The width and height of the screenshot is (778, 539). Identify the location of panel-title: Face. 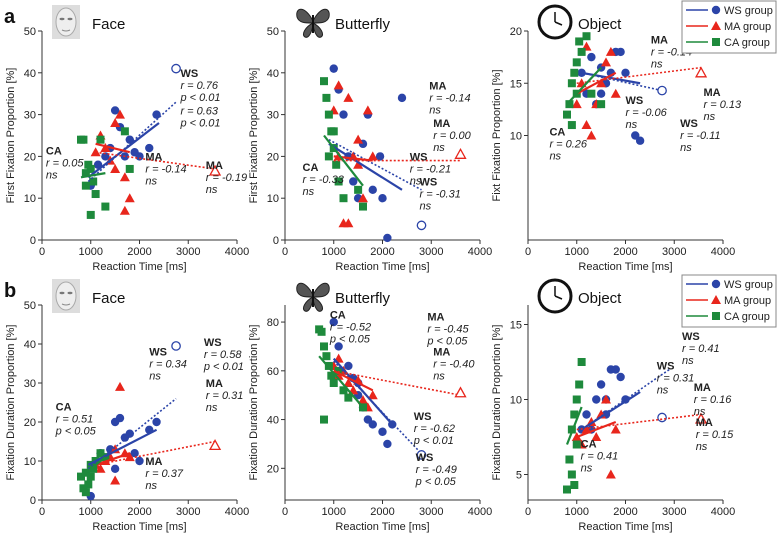
(108, 298).